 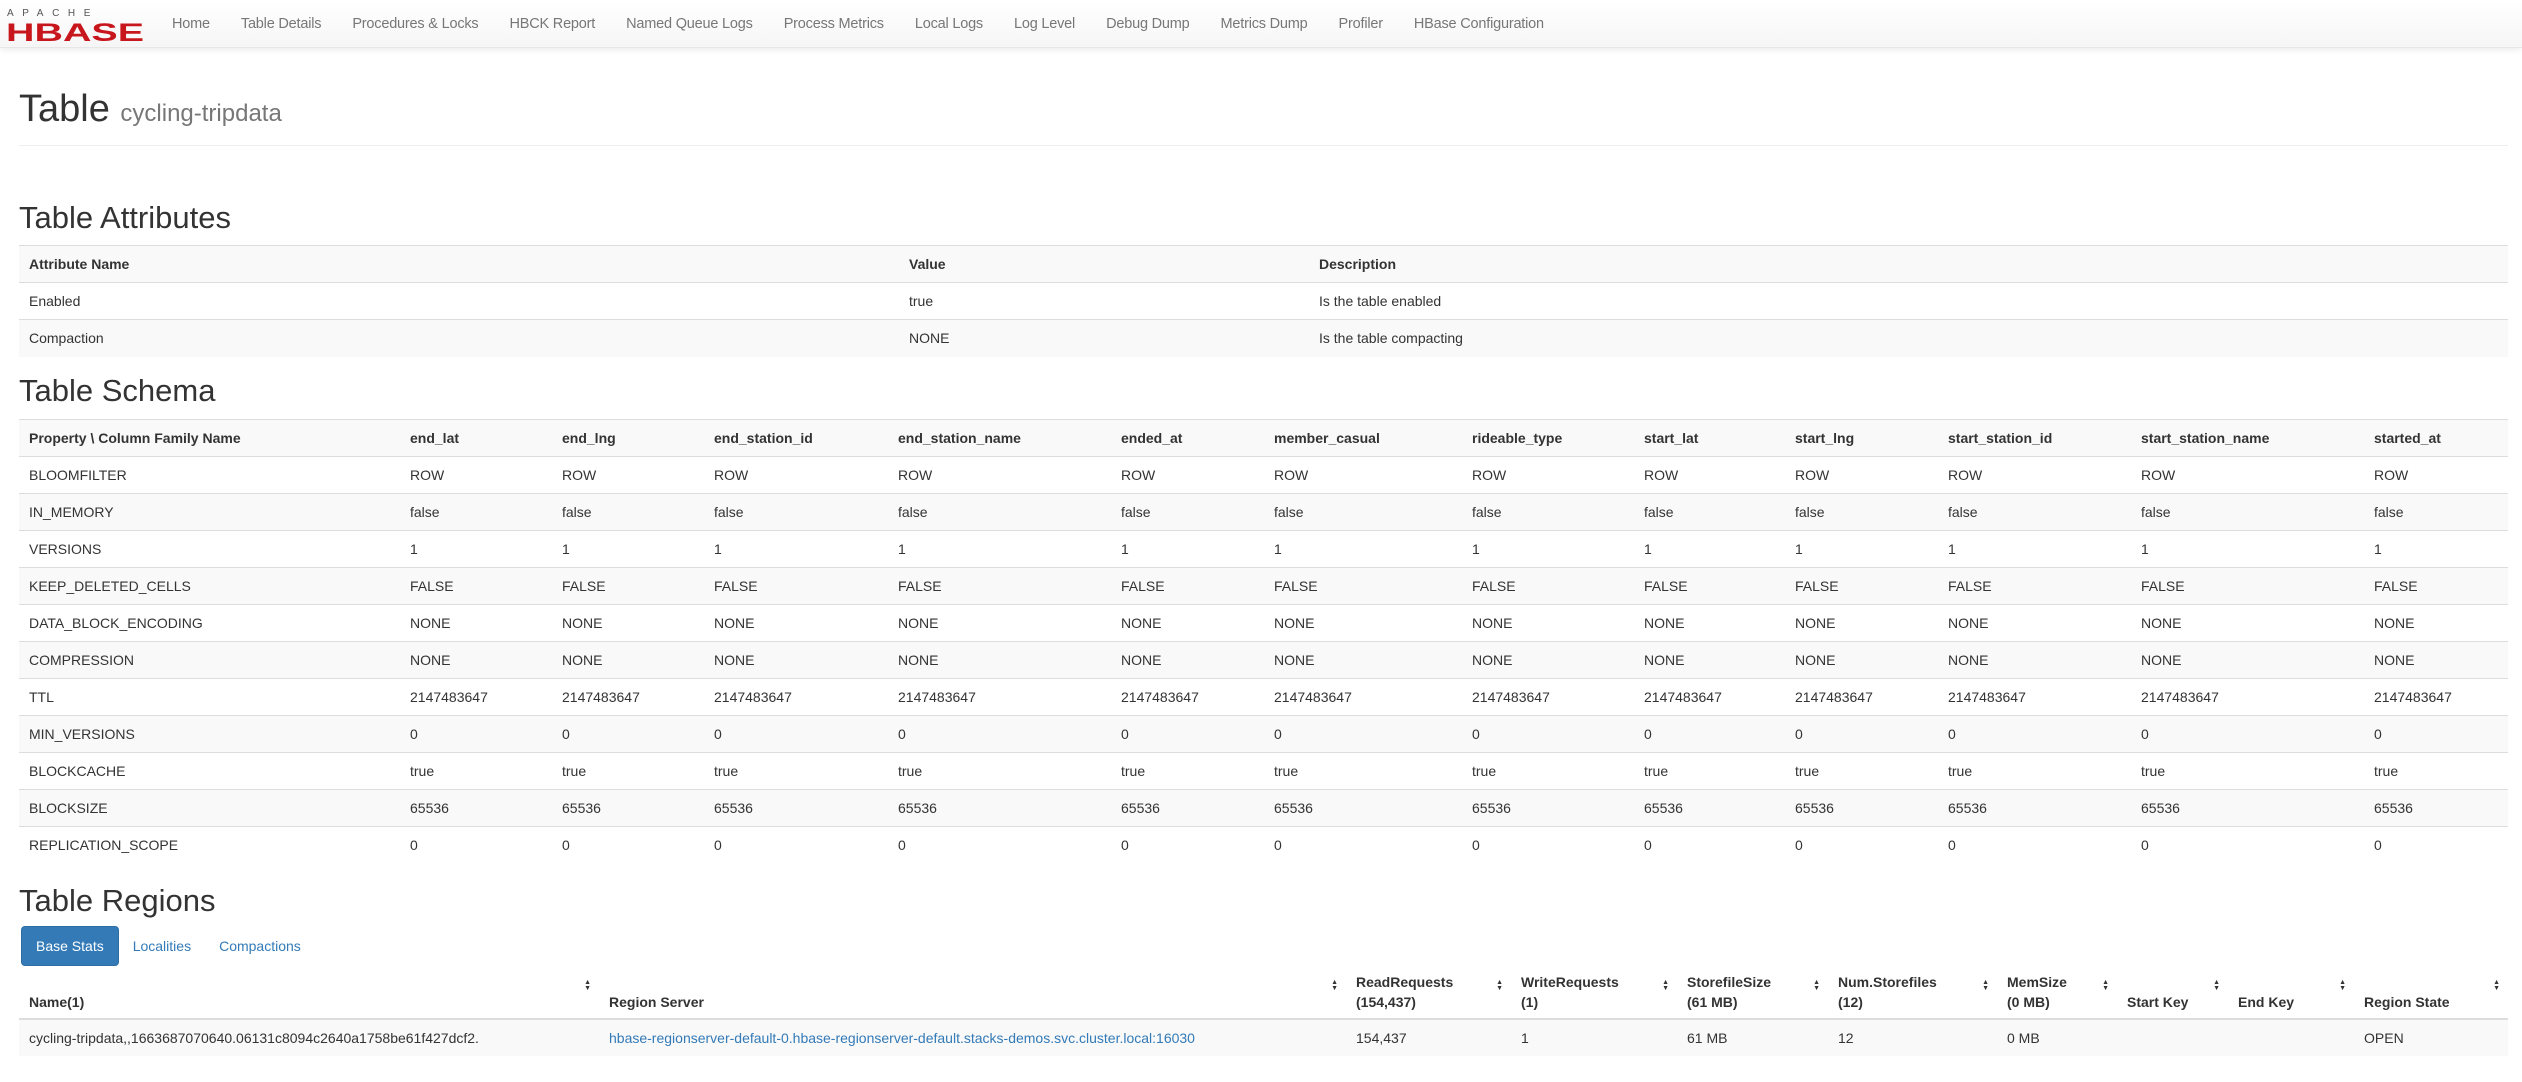 I want to click on nav-process-metrics: Process Metrics, so click(x=833, y=24).